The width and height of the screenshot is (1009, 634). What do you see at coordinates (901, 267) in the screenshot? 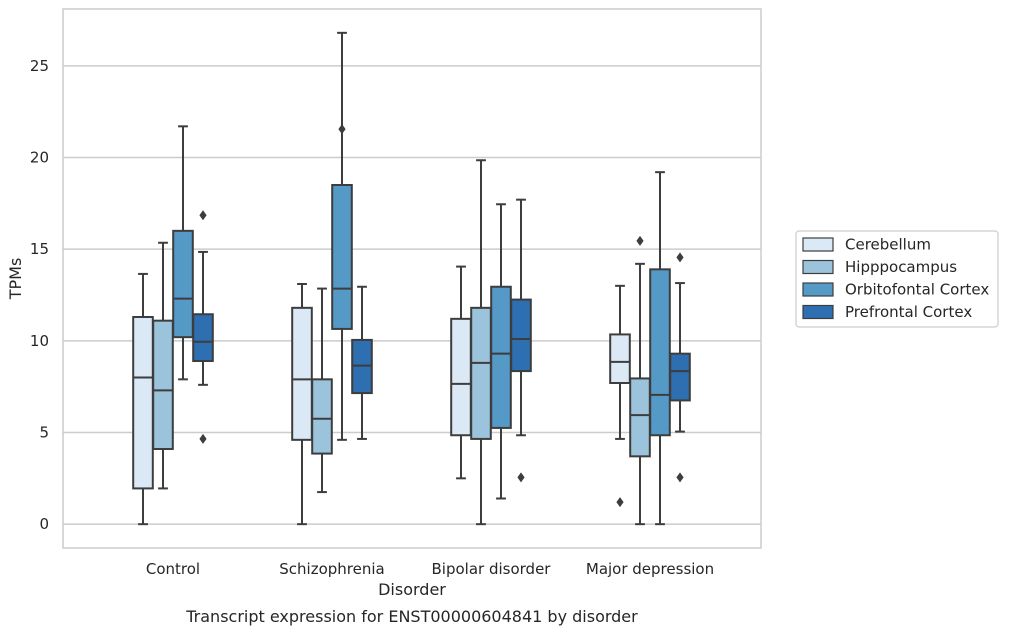
I see `legend-label: Hipppocampus` at bounding box center [901, 267].